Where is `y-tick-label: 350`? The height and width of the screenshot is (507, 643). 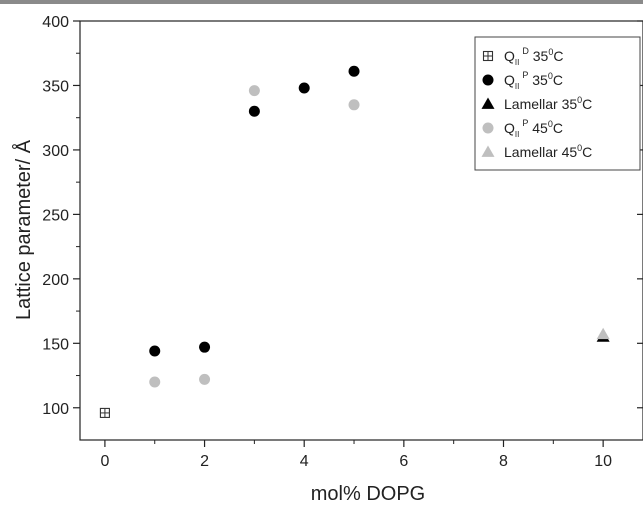
y-tick-label: 350 is located at coordinates (55, 86).